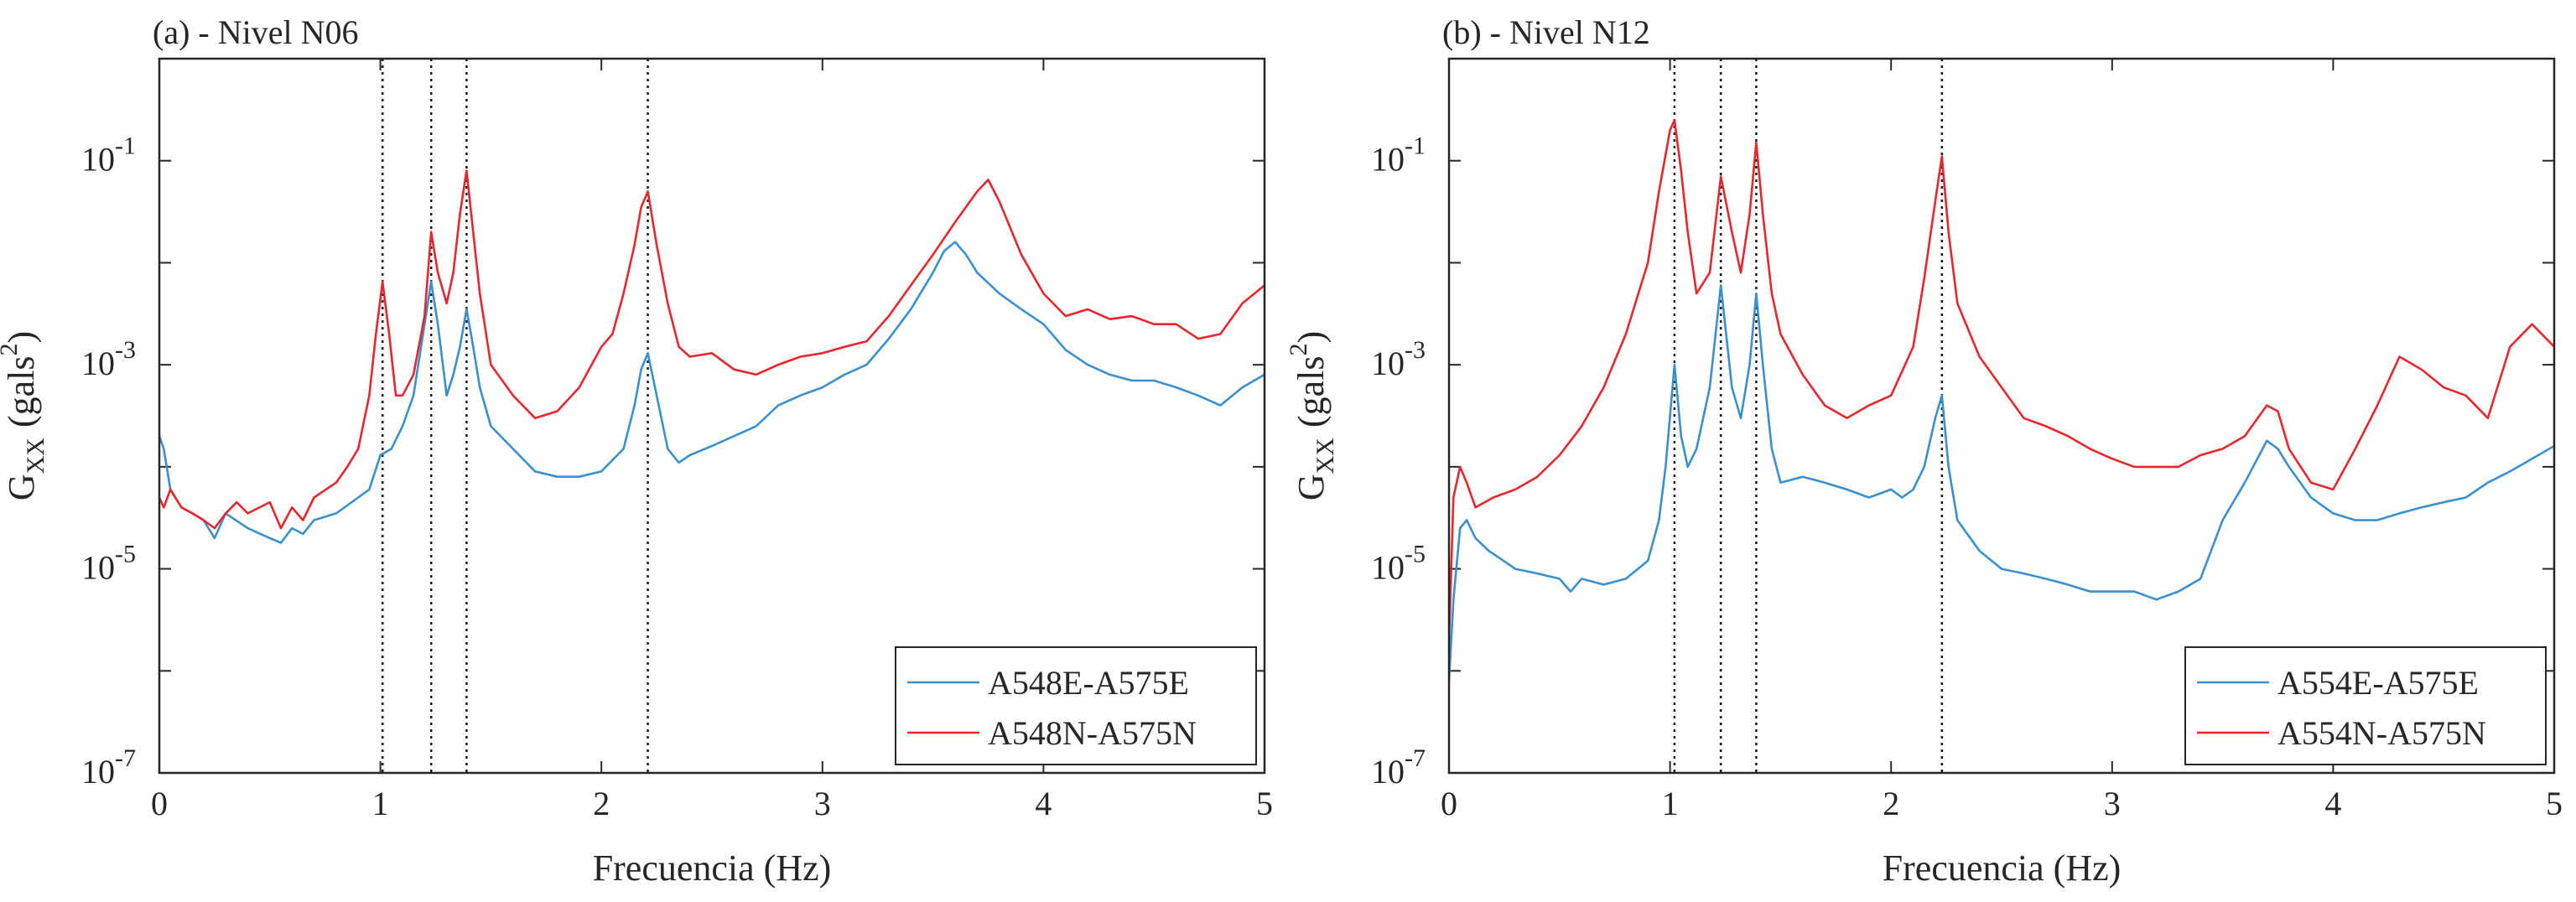  Describe the element at coordinates (255, 32) in the screenshot. I see `chart-title: (a) - Nivel N06` at that location.